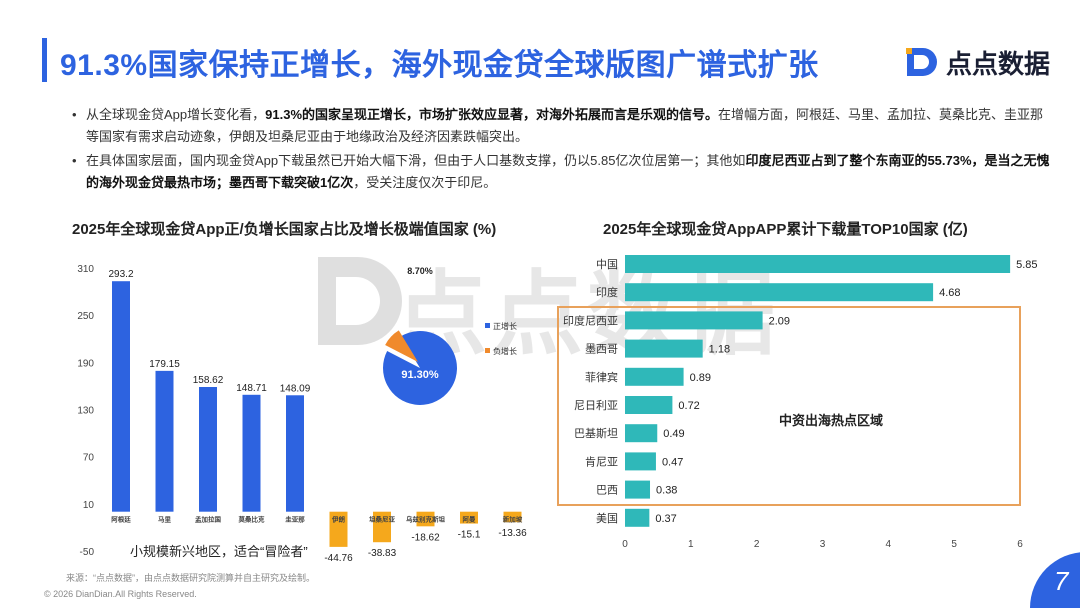  Describe the element at coordinates (176, 114) in the screenshot. I see `bullet-text: 从全球现金贷App增长变化看，` at that location.